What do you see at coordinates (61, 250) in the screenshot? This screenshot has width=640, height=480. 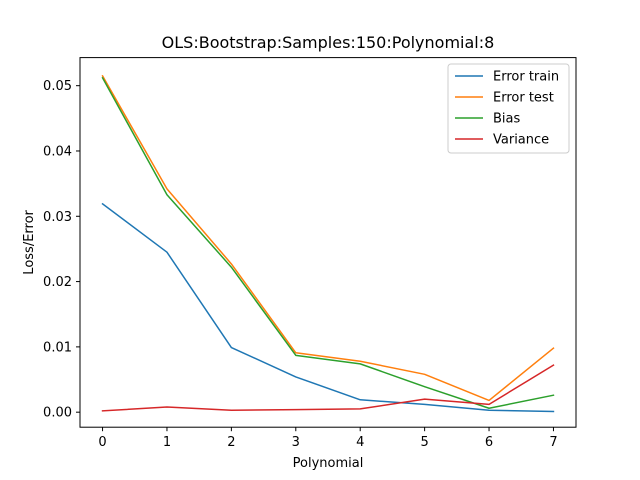 I see `y-axis: 0.00 0.01 0.02 0.03 0.04 0.05` at bounding box center [61, 250].